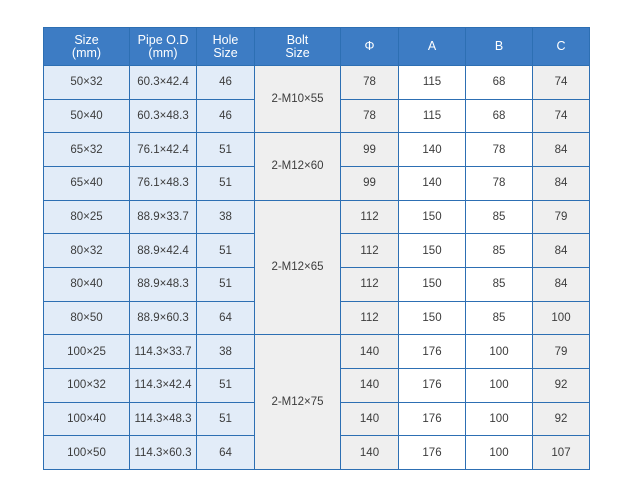  What do you see at coordinates (163, 284) in the screenshot?
I see `cell-pipe-od: 88.9×48.3` at bounding box center [163, 284].